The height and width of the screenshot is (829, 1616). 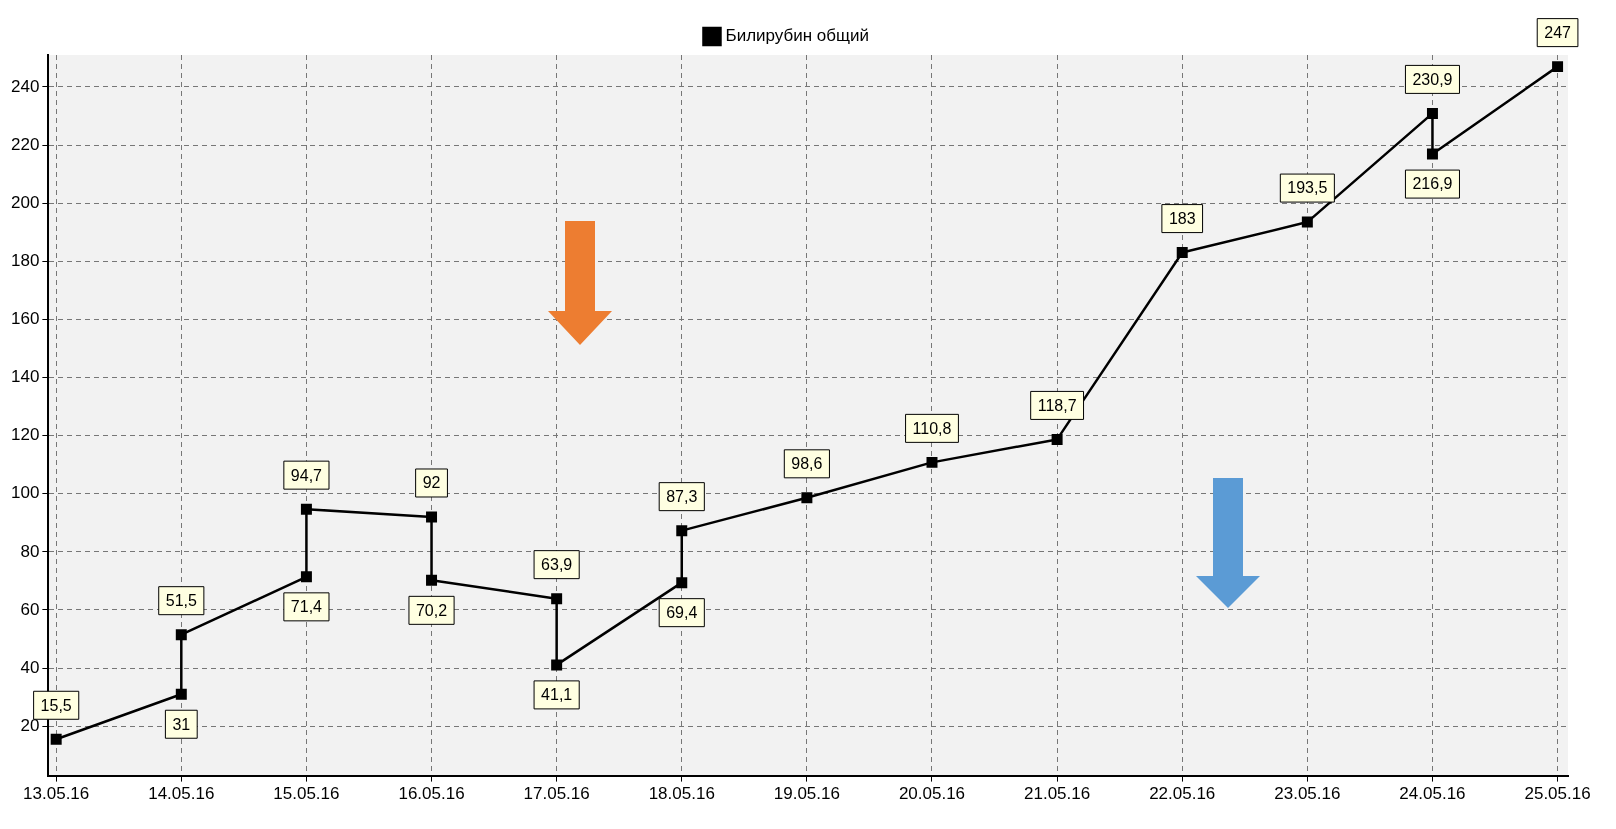 What do you see at coordinates (25, 435) in the screenshot?
I see `y-tick-label: 120` at bounding box center [25, 435].